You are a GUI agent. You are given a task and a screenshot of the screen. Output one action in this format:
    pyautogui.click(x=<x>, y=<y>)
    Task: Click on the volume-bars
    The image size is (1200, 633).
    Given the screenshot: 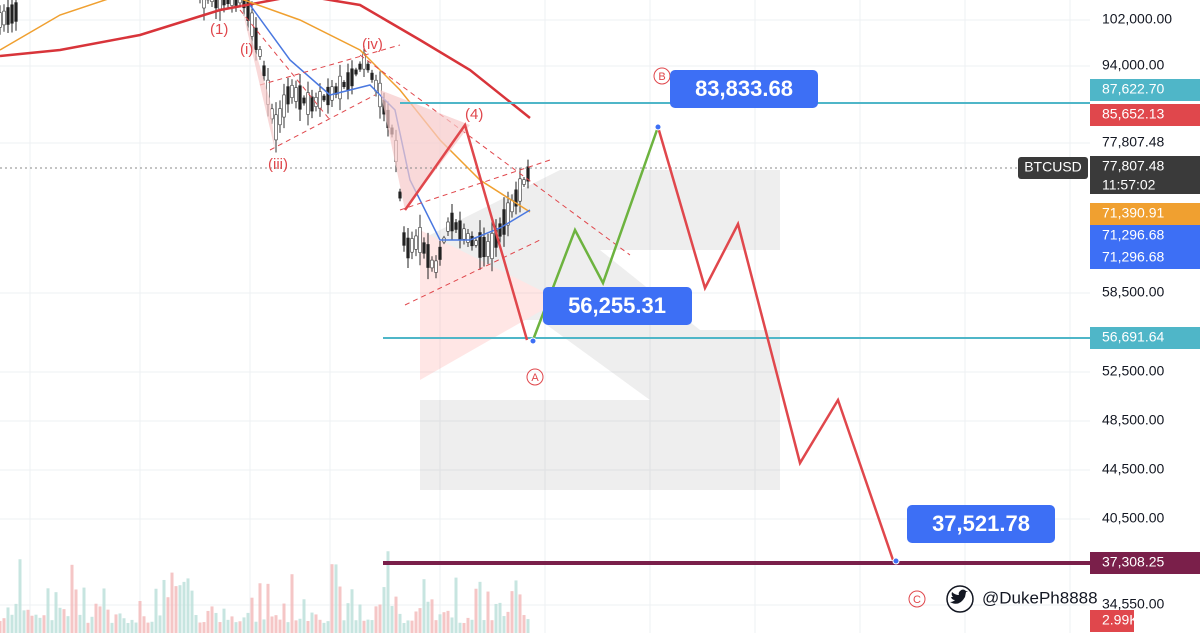 What is the action you would take?
    pyautogui.click(x=265, y=592)
    